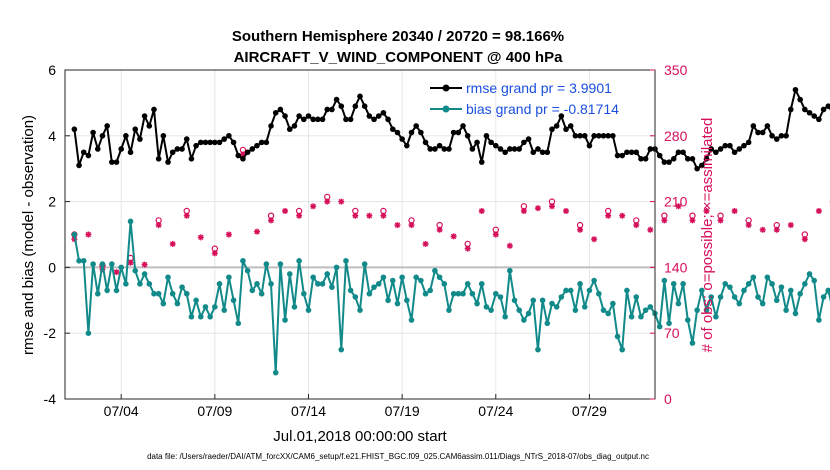 This screenshot has height=470, width=830. I want to click on x-tick-label: 07/04, so click(121, 411).